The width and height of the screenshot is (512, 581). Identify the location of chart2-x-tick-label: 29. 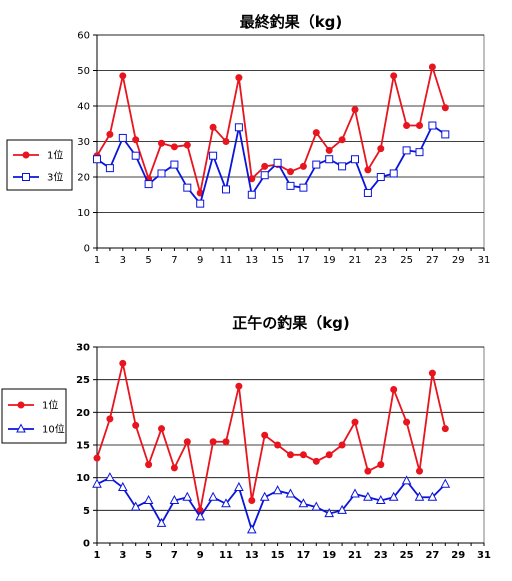
(458, 555).